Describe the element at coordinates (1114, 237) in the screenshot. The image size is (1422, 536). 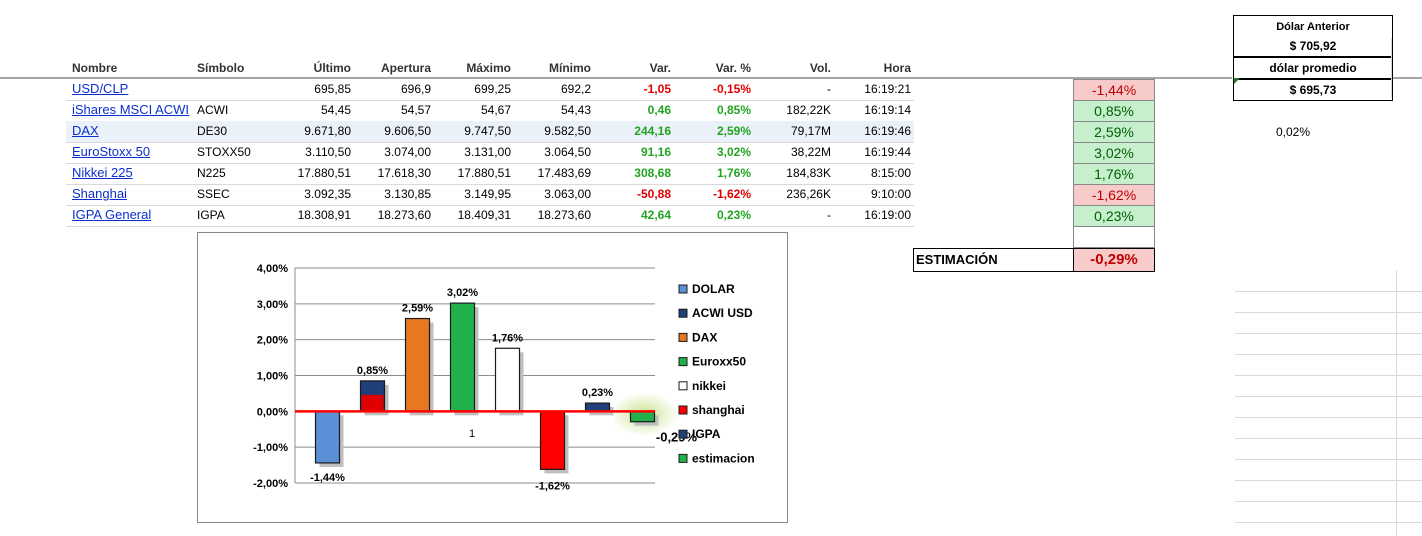
I see `variation-cell` at that location.